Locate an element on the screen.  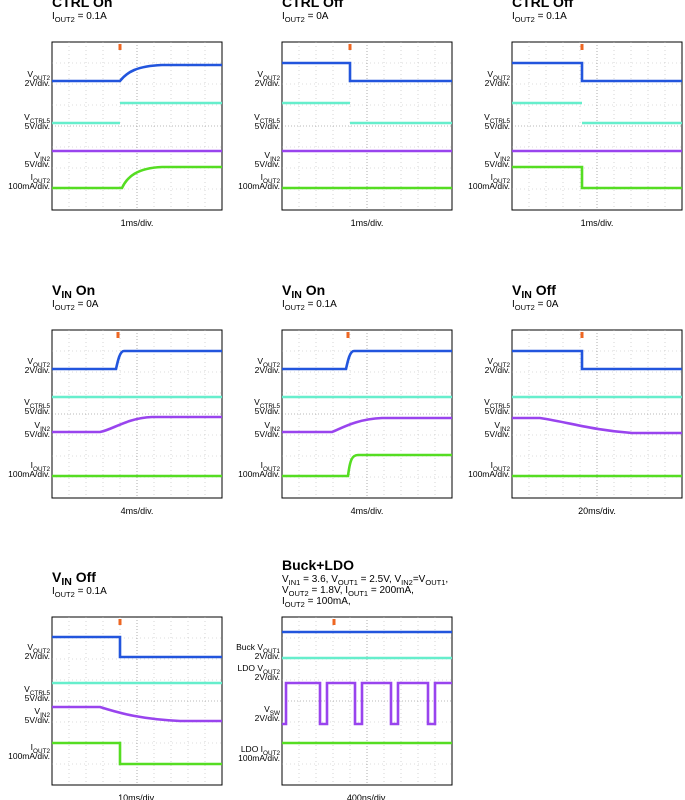
text-run: = 100mA, is located at coordinates (328, 601).